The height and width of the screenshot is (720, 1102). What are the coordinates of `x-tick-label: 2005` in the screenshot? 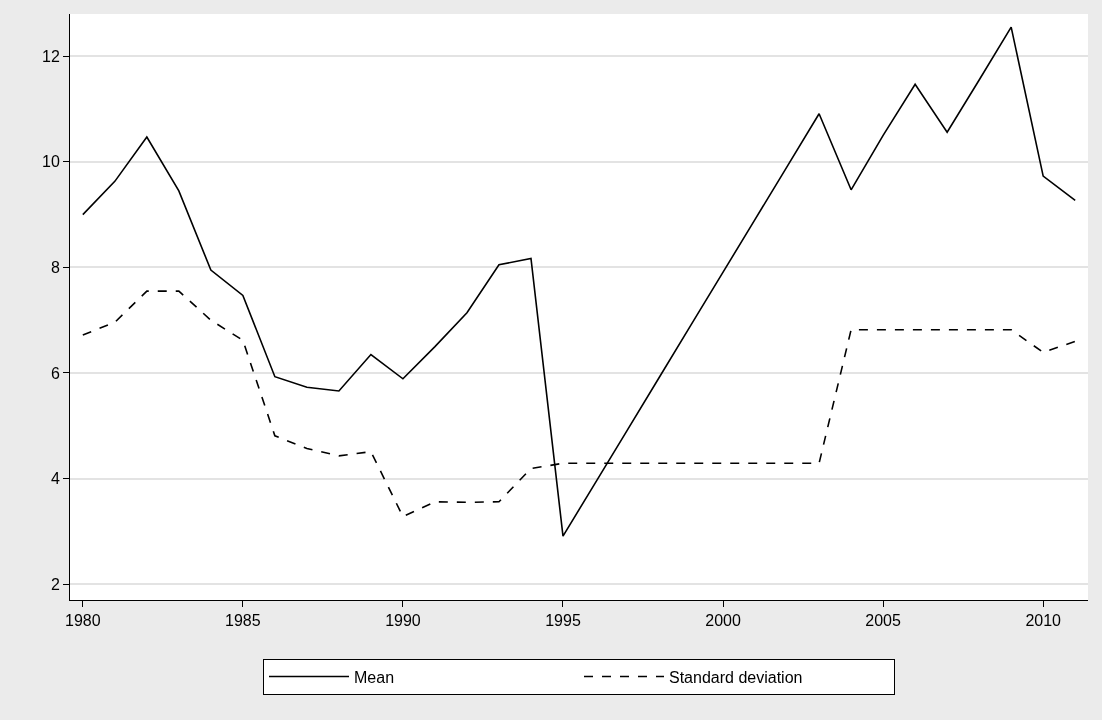 It's located at (883, 621).